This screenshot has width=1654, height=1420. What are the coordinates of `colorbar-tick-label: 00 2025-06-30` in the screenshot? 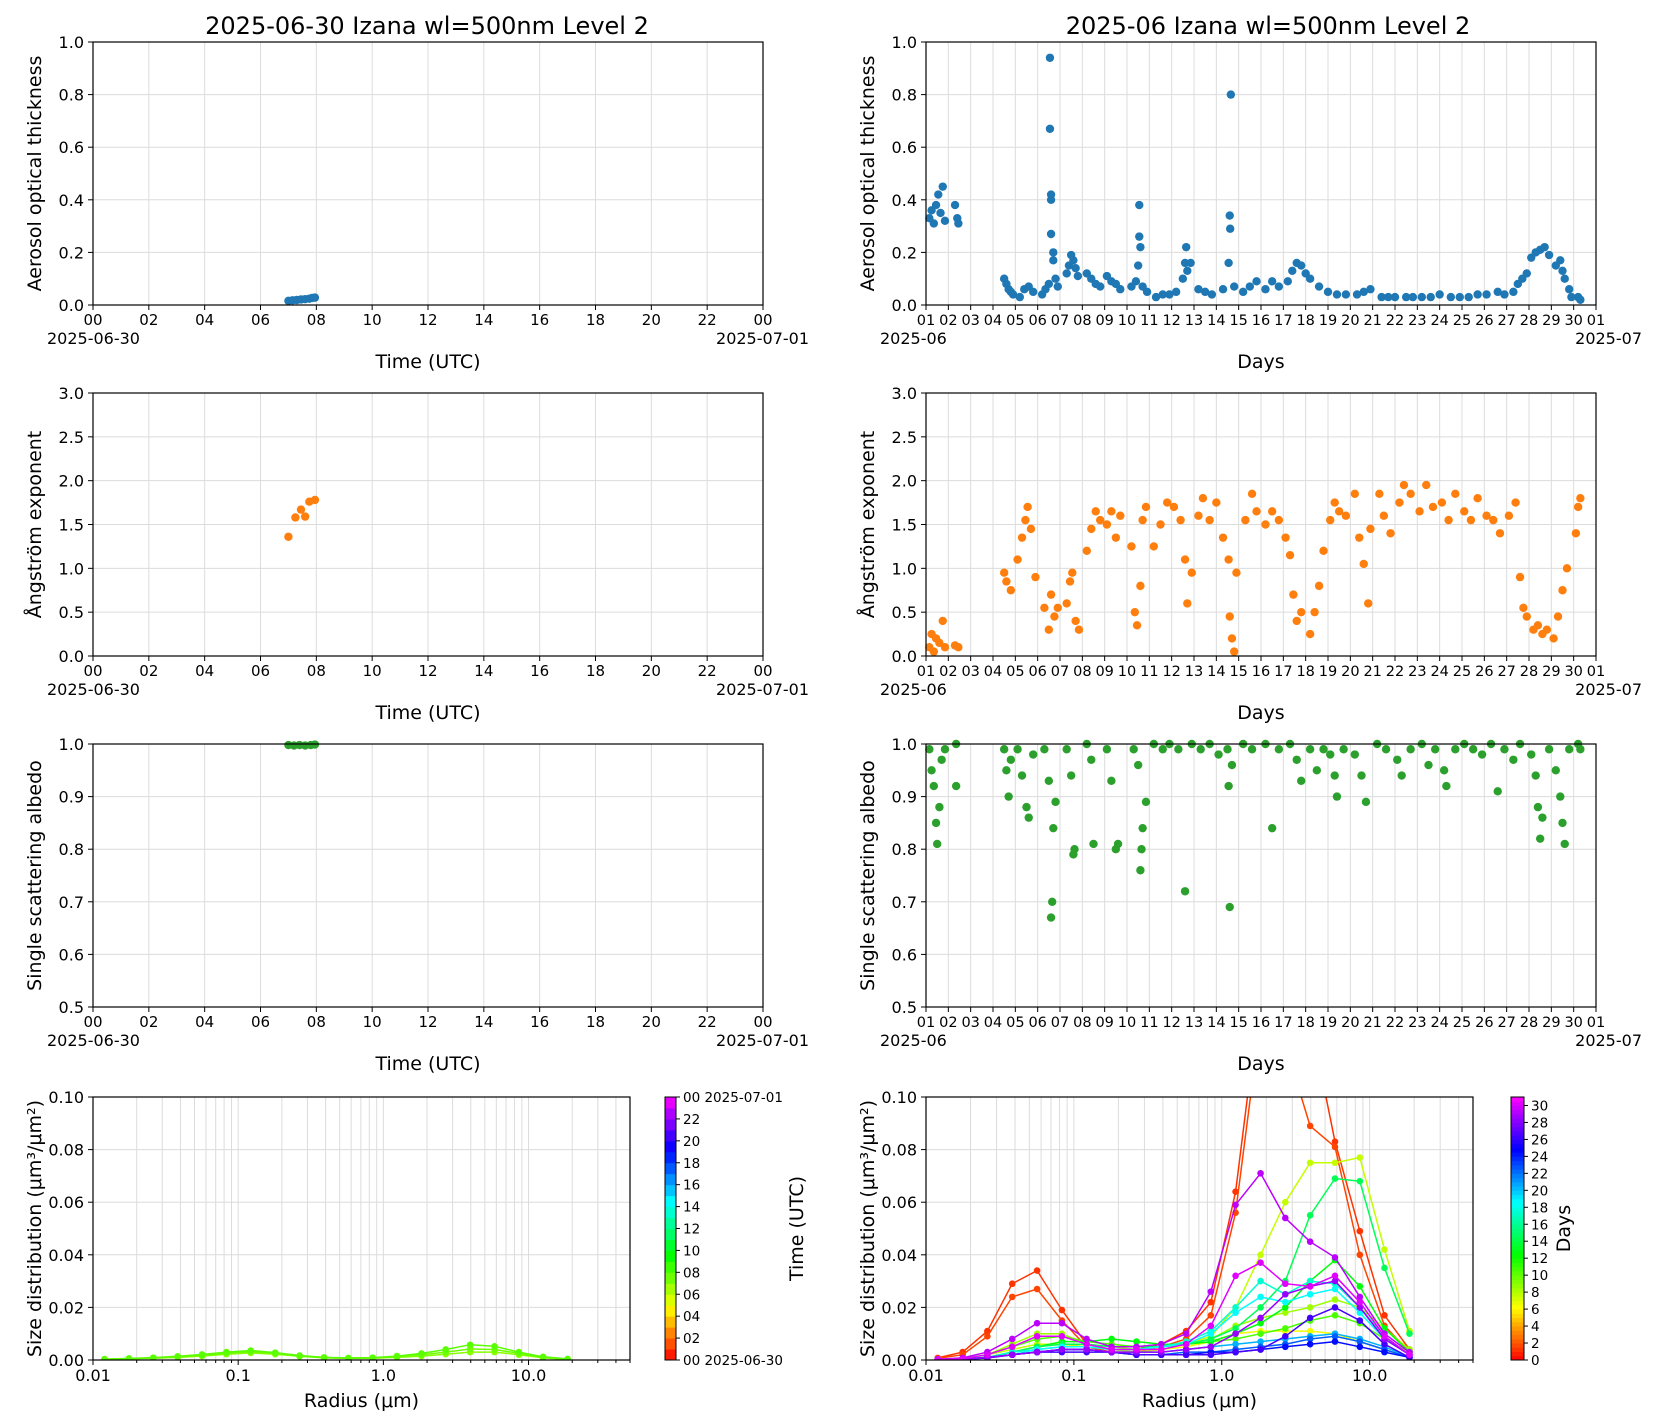 It's located at (733, 1361).